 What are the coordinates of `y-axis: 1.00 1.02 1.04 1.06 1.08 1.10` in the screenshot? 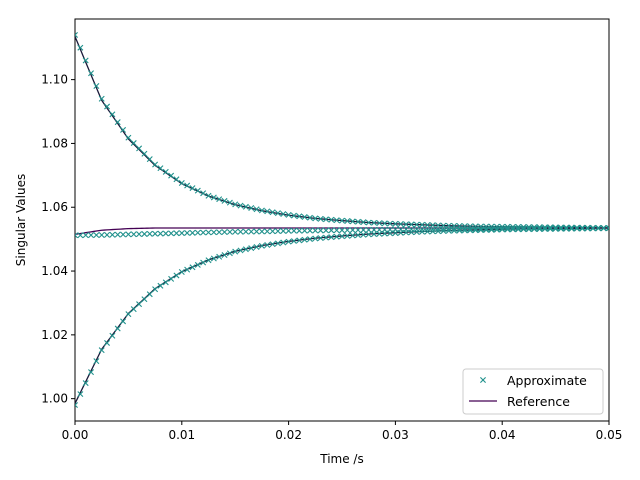 It's located at (58, 239).